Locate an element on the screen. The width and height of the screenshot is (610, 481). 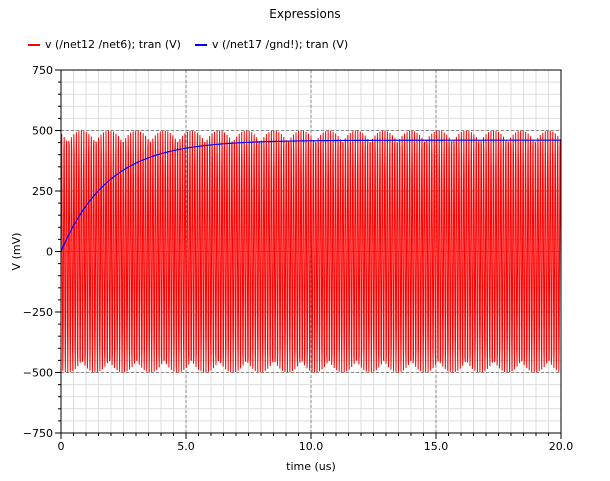
y-tick-label: 500 is located at coordinates (42, 131).